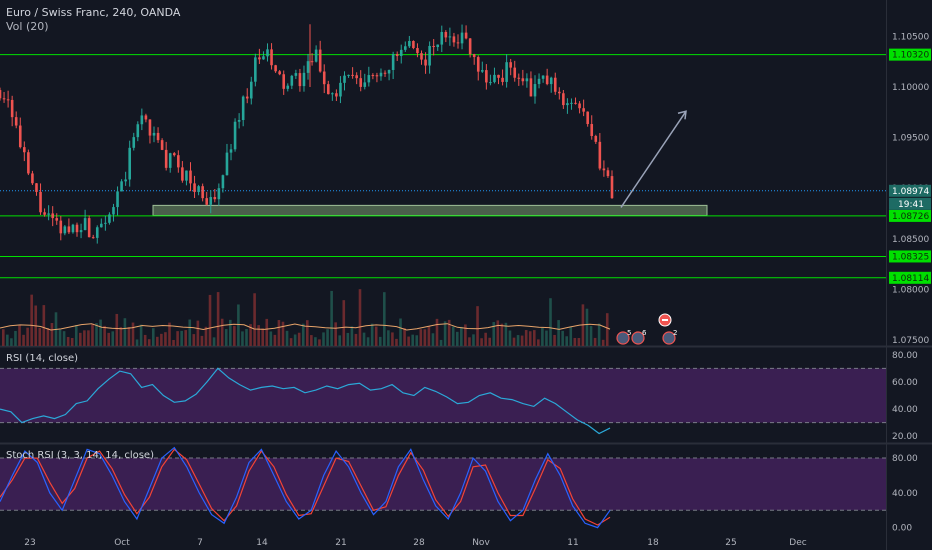 This screenshot has height=550, width=932. Describe the element at coordinates (27, 26) in the screenshot. I see `volume-label: Vol (20)` at that location.